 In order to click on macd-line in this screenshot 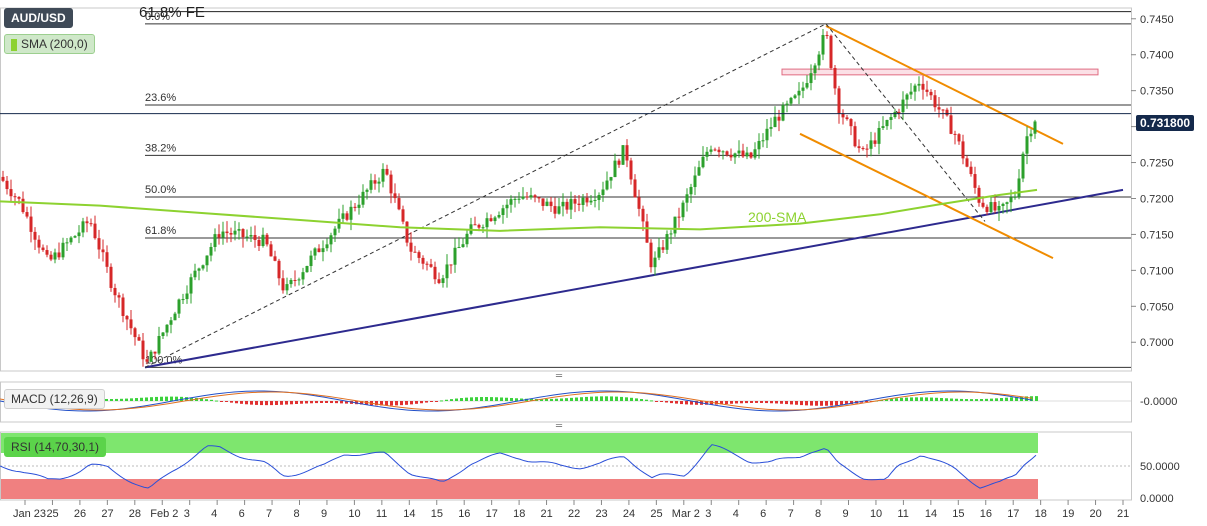, I will do `click(516, 401)`.